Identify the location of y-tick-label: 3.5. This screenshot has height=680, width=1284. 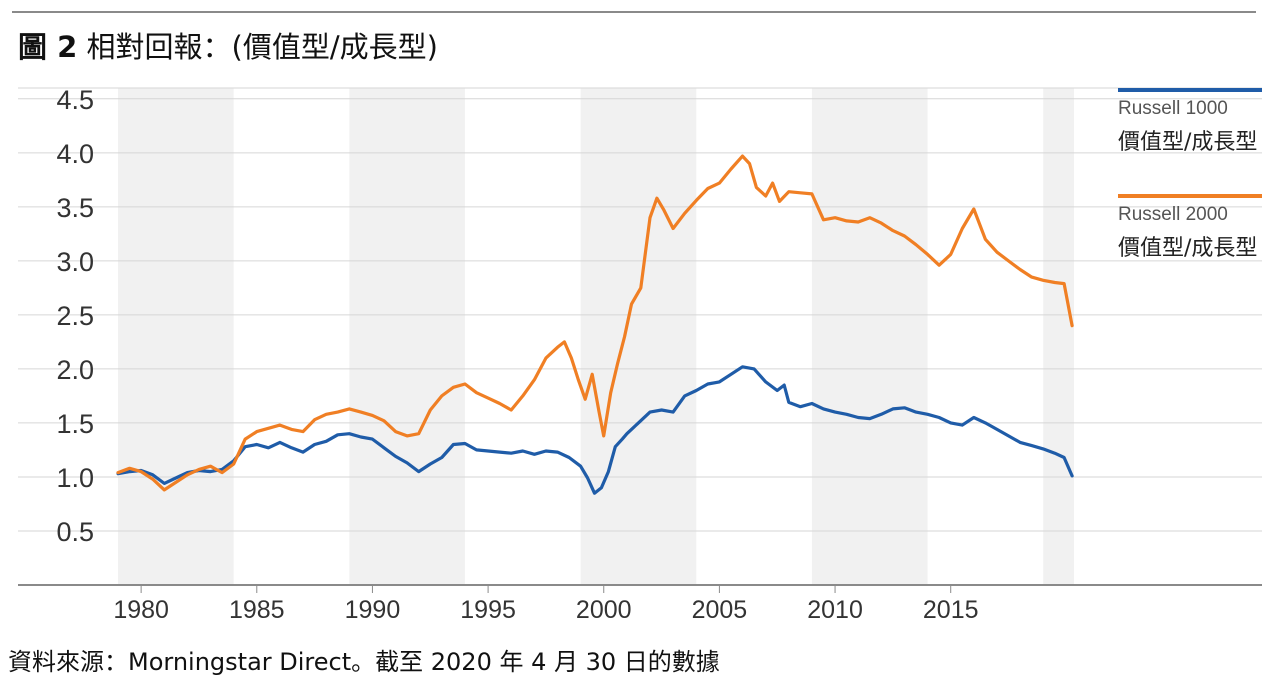
(75, 208).